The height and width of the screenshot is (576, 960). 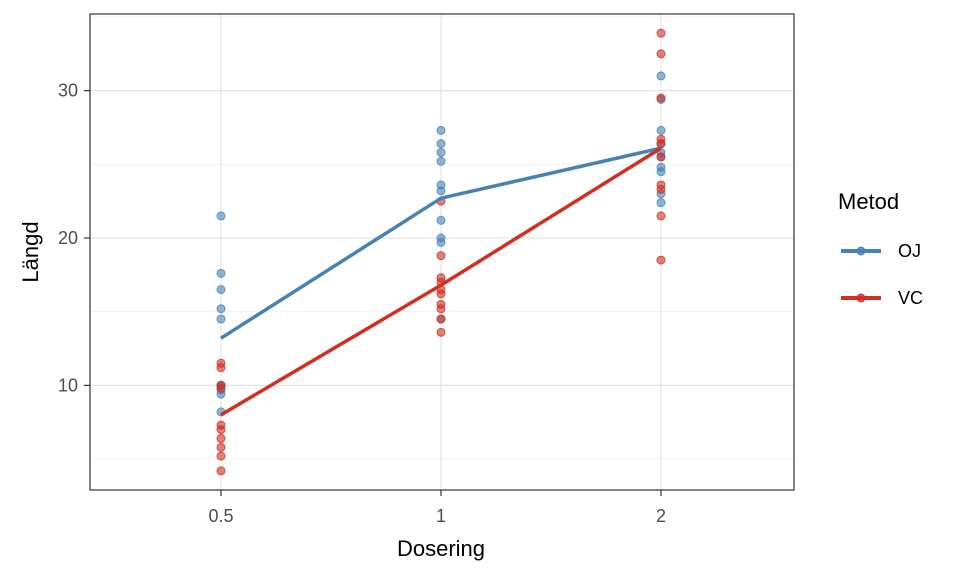 I want to click on x-tick-label: 0.5, so click(x=220, y=516).